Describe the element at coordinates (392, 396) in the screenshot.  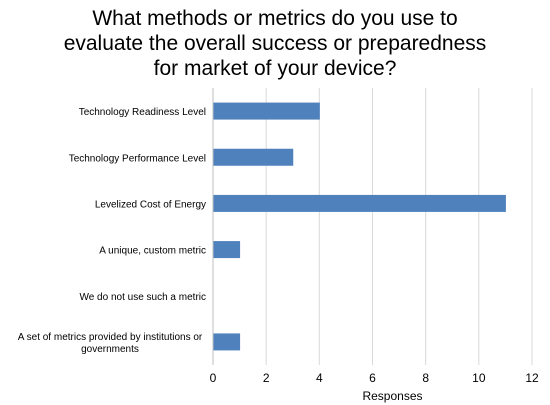
I see `x-axis-label: Responses` at that location.